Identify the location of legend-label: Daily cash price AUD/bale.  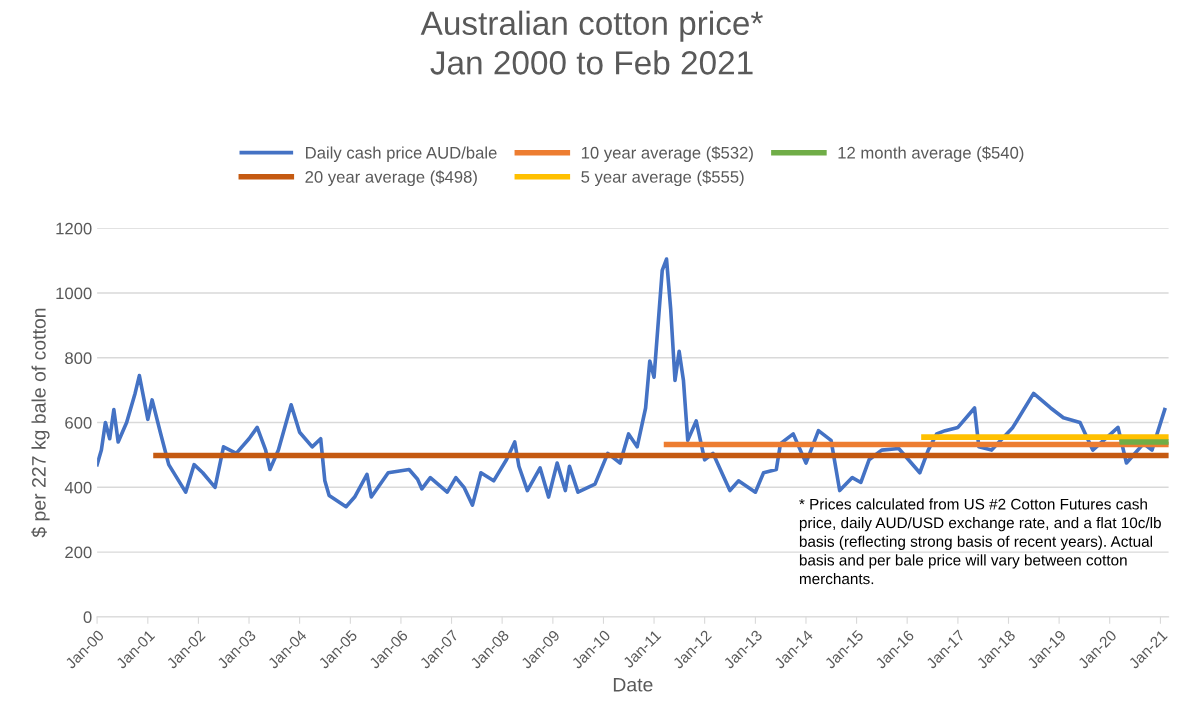
(401, 154).